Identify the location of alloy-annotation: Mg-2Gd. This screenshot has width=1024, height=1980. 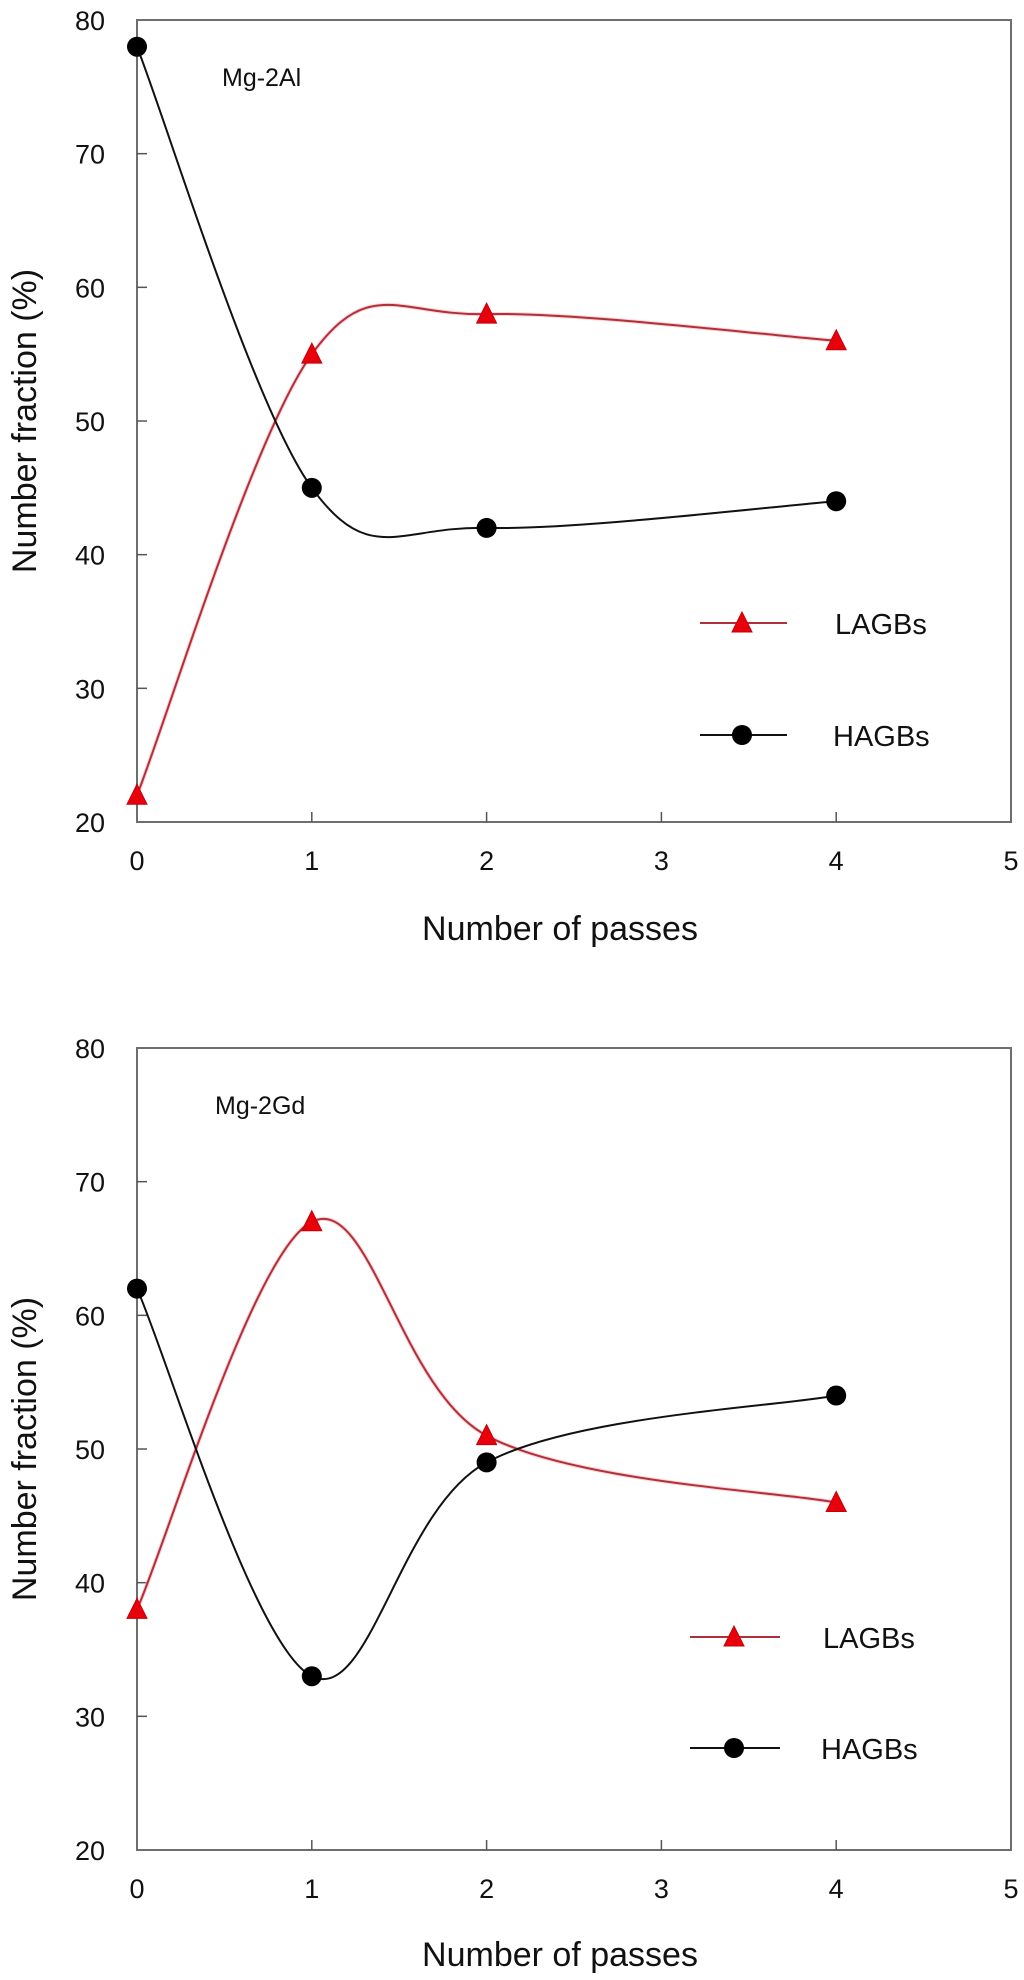
(260, 1106).